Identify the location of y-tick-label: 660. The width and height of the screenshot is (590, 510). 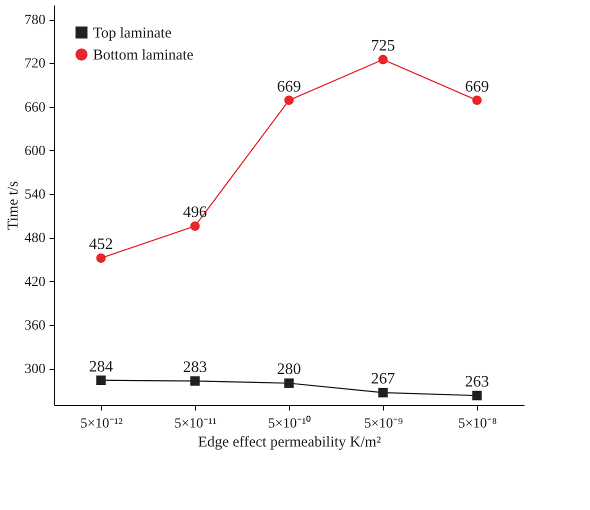
(35, 108).